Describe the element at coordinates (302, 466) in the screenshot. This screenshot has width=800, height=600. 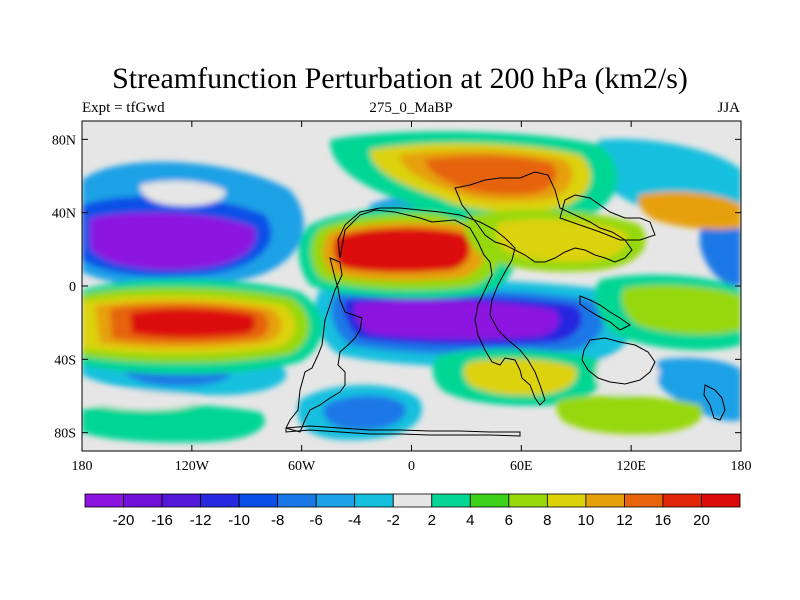
I see `lon-tick-label: 60W` at that location.